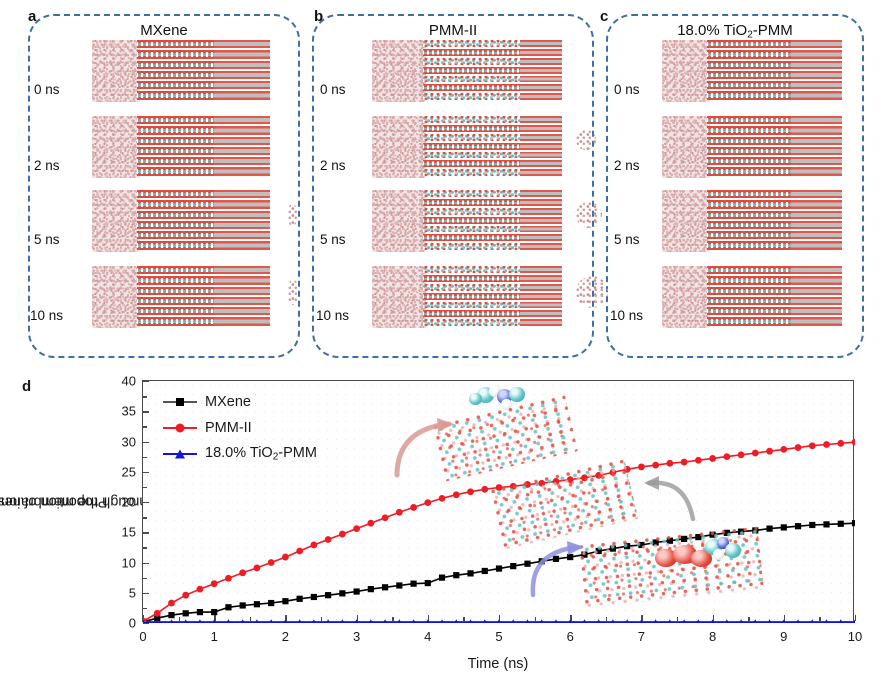 This screenshot has height=694, width=886. What do you see at coordinates (228, 428) in the screenshot?
I see `legend-label-pmm-ii: PMM-II` at bounding box center [228, 428].